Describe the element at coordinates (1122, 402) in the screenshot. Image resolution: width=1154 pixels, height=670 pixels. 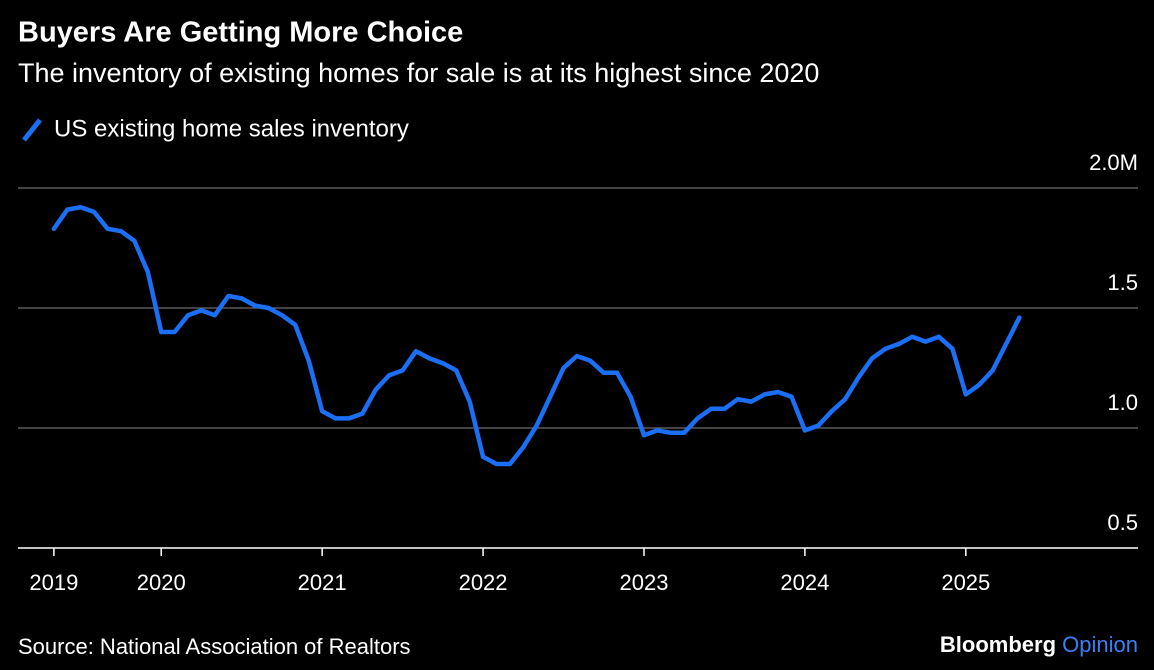
I see `y-tick-label: 1.0` at that location.